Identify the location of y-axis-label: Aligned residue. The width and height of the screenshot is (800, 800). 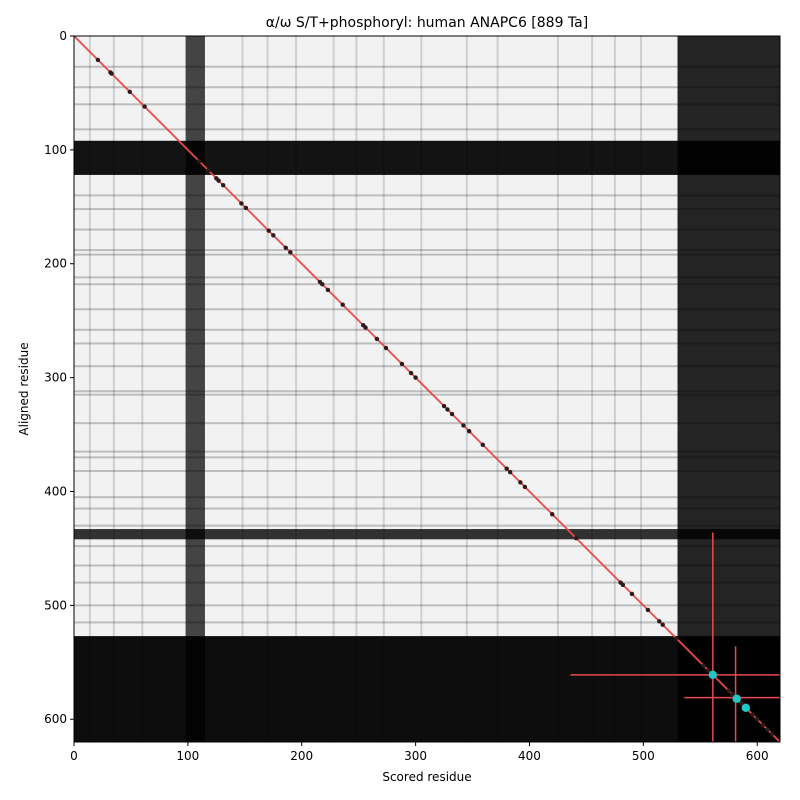
(24, 388).